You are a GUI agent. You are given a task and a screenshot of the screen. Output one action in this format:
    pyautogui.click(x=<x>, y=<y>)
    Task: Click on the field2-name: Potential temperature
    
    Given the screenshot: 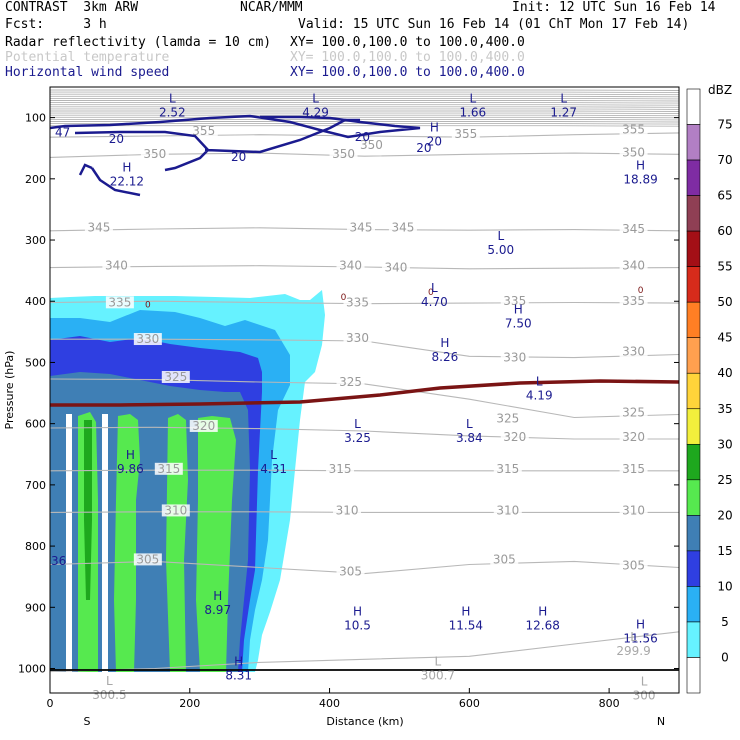 What is the action you would take?
    pyautogui.click(x=87, y=57)
    